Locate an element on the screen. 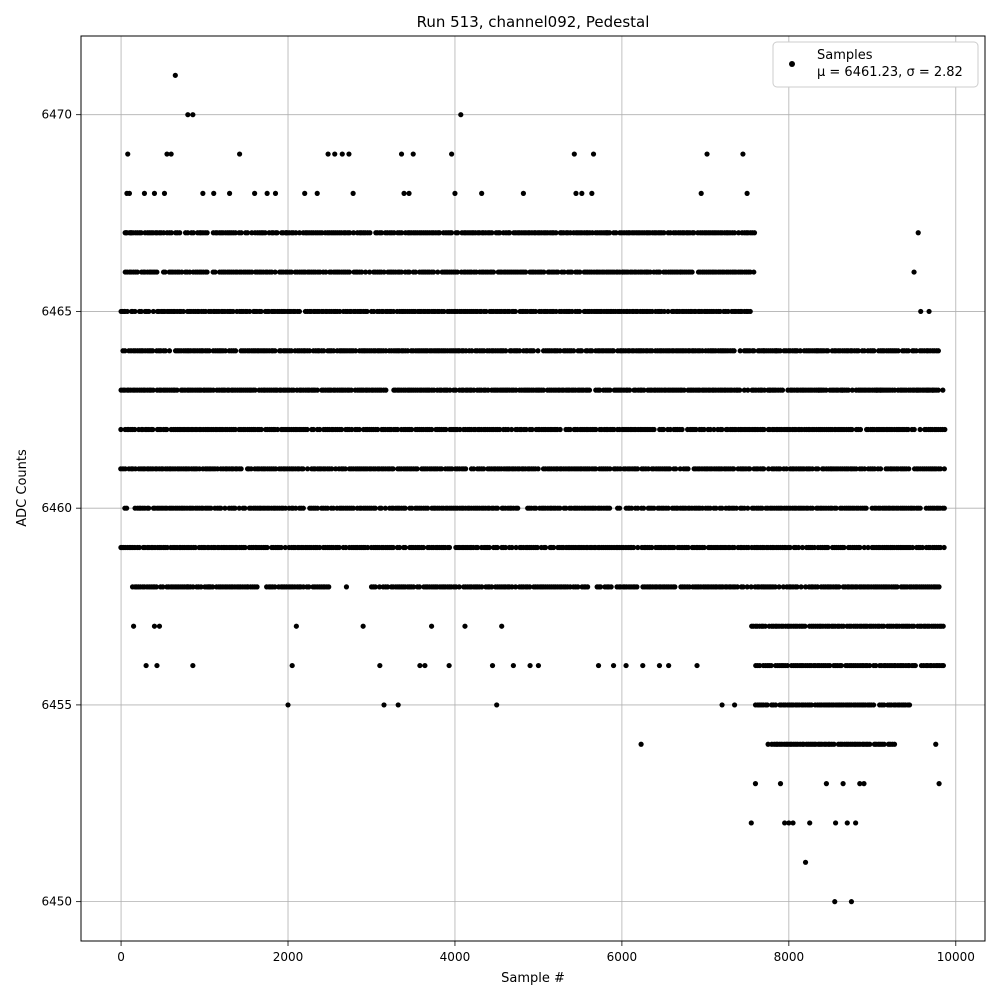 The height and width of the screenshot is (1000, 1000). y-tick-label: 6455 is located at coordinates (56, 705).